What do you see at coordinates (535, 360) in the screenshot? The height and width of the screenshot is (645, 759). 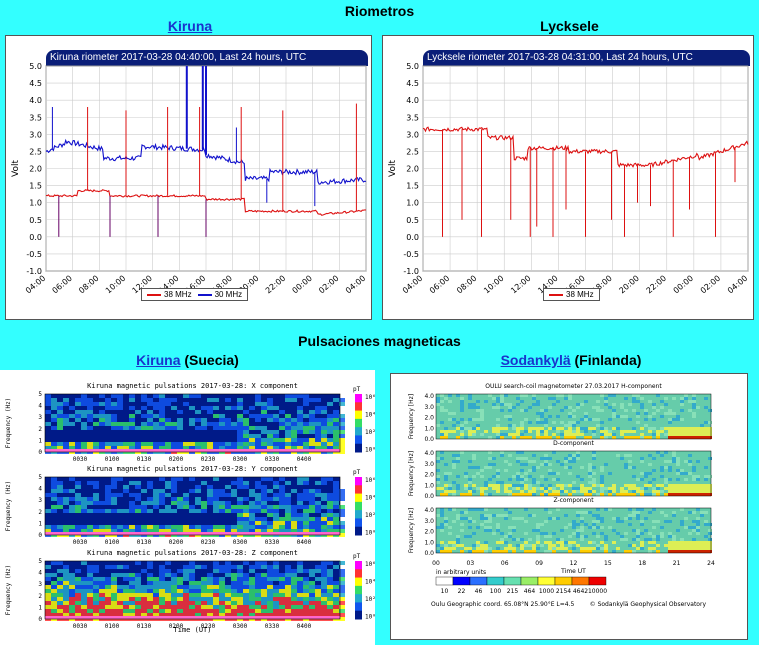 I see `sodankyla-pulse-link: Sodankylä` at bounding box center [535, 360].